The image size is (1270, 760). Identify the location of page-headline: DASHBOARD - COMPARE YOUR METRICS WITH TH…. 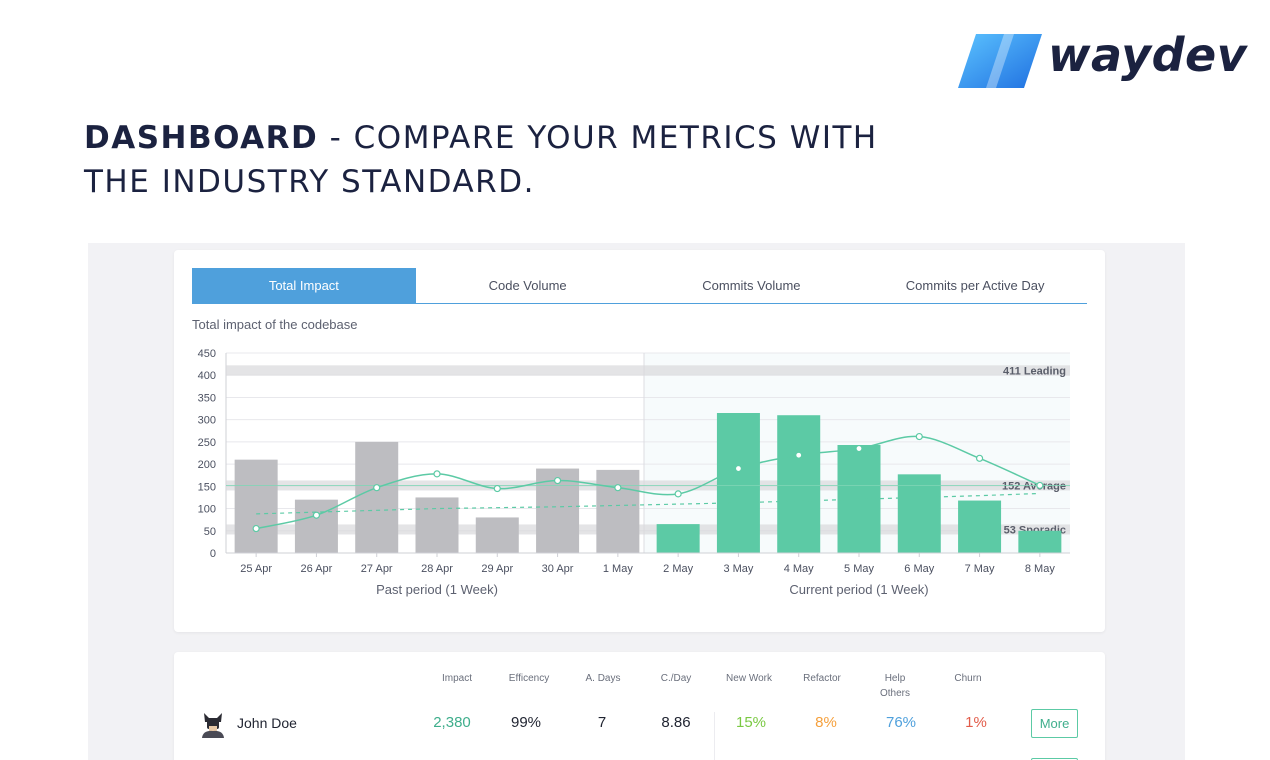
(494, 160).